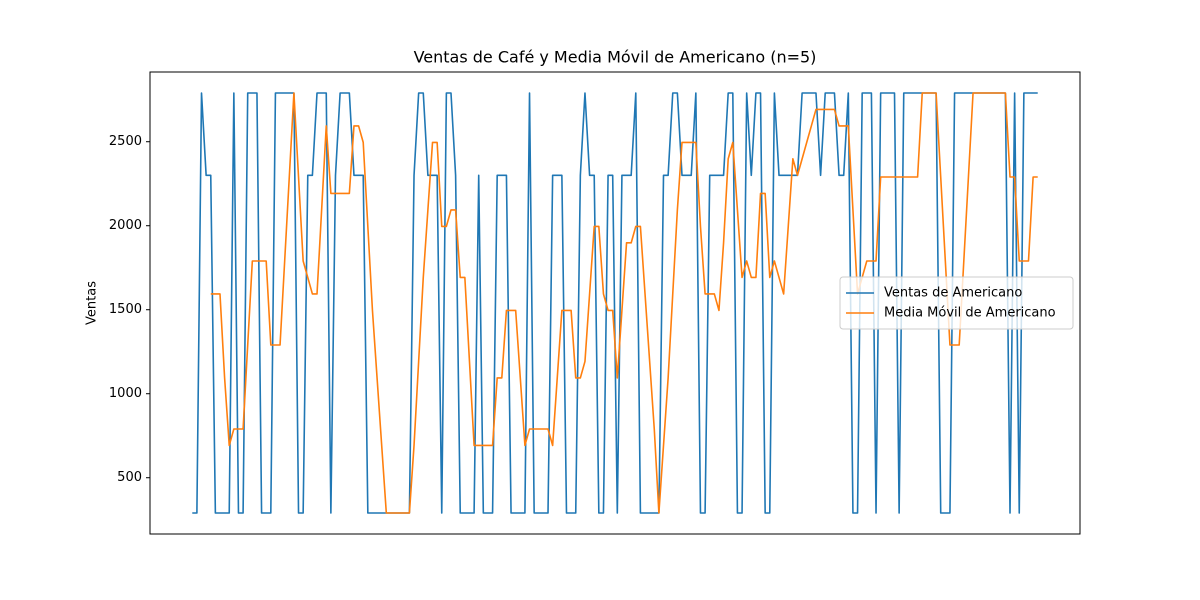 This screenshot has width=1200, height=600. Describe the element at coordinates (125, 225) in the screenshot. I see `y-tick-label: 2000` at that location.